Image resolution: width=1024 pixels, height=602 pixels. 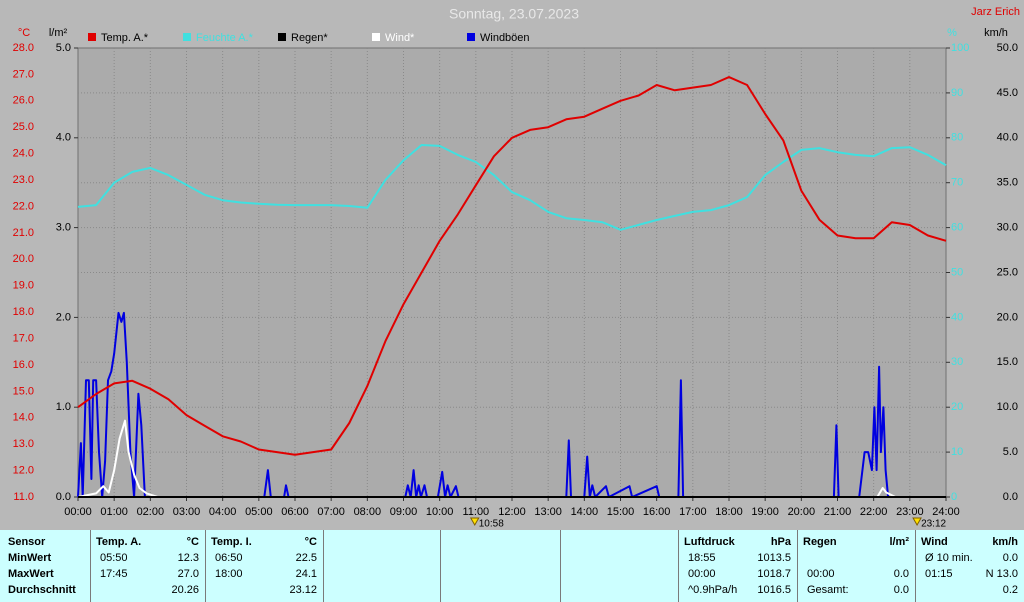 I want to click on legend-label: Wind*, so click(x=400, y=38).